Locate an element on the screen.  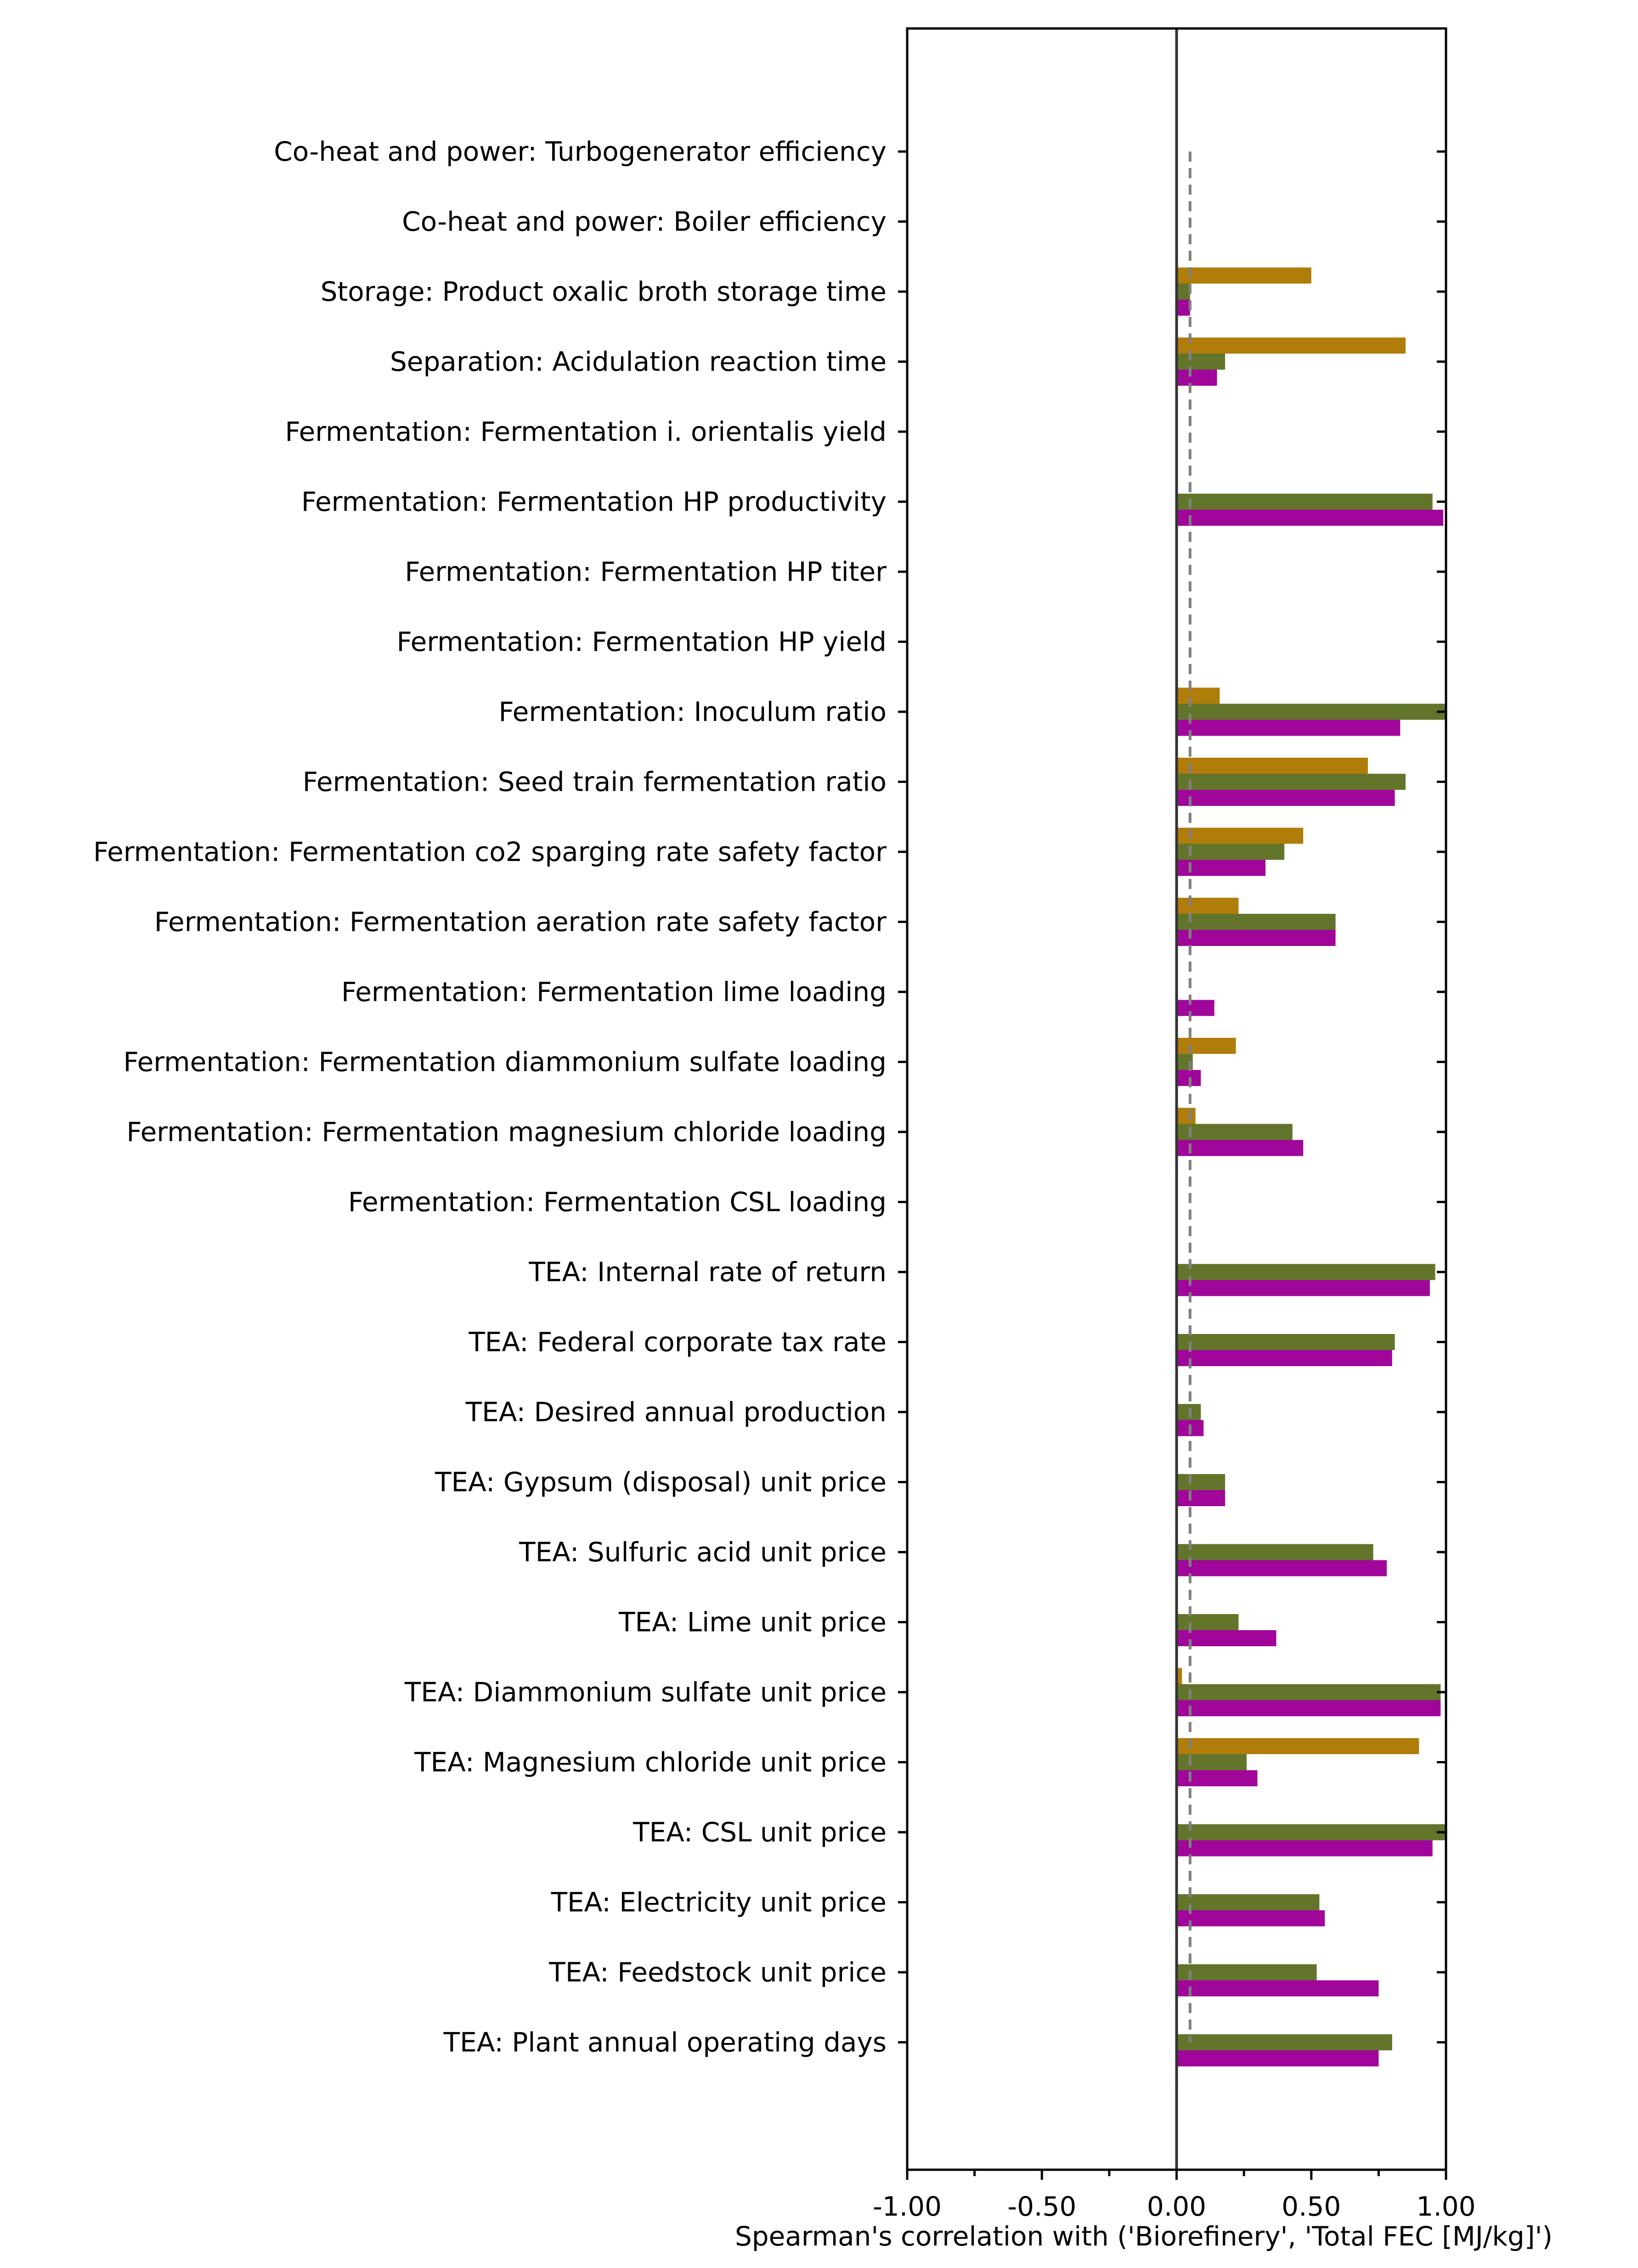
x-tick-label-0: -1.00 is located at coordinates (907, 2206).